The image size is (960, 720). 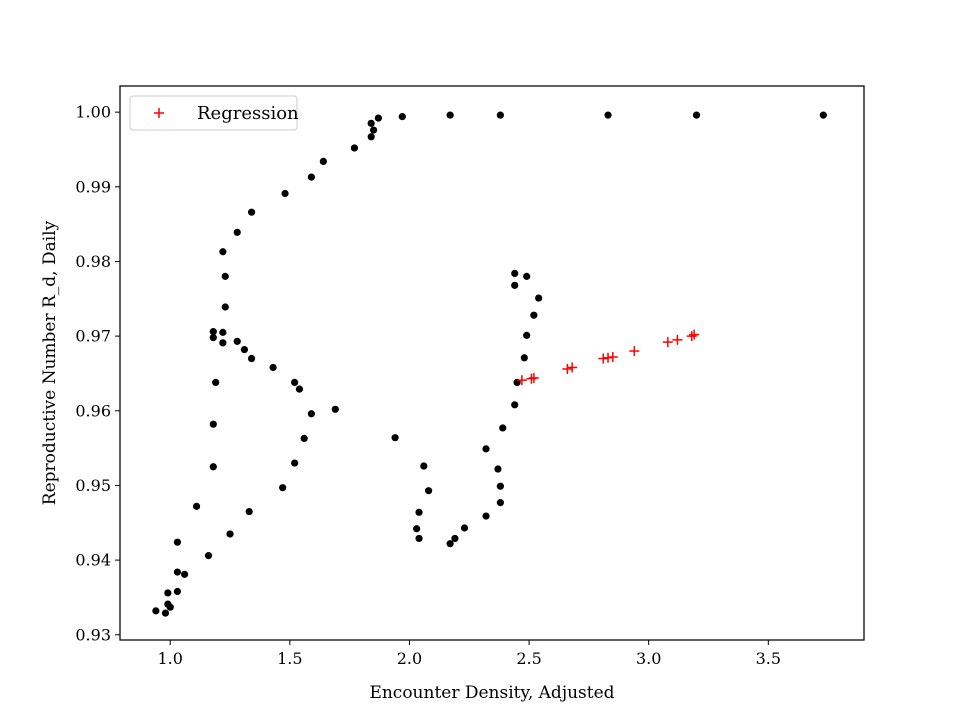 I want to click on y-tick-label: 0.99, so click(x=93, y=186).